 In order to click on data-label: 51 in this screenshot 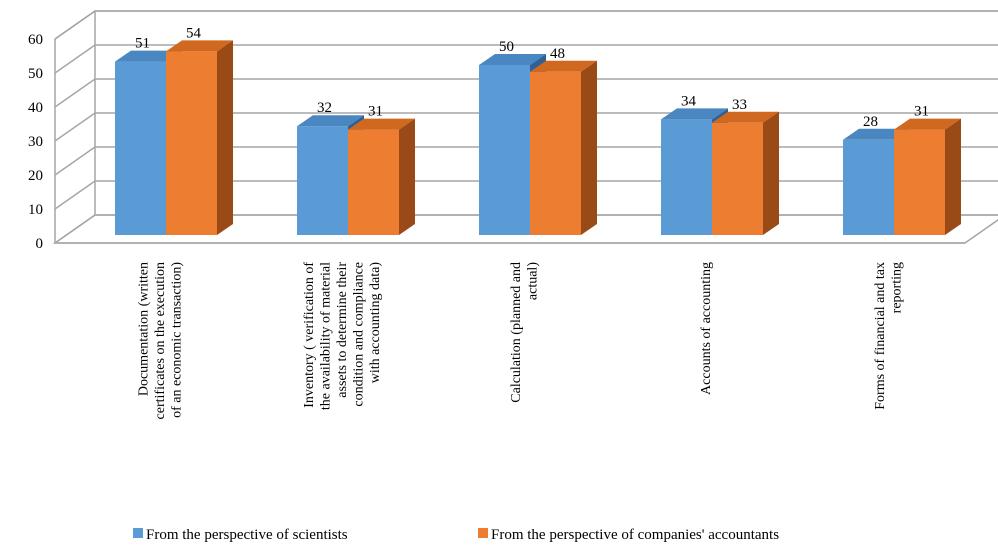, I will do `click(142, 44)`.